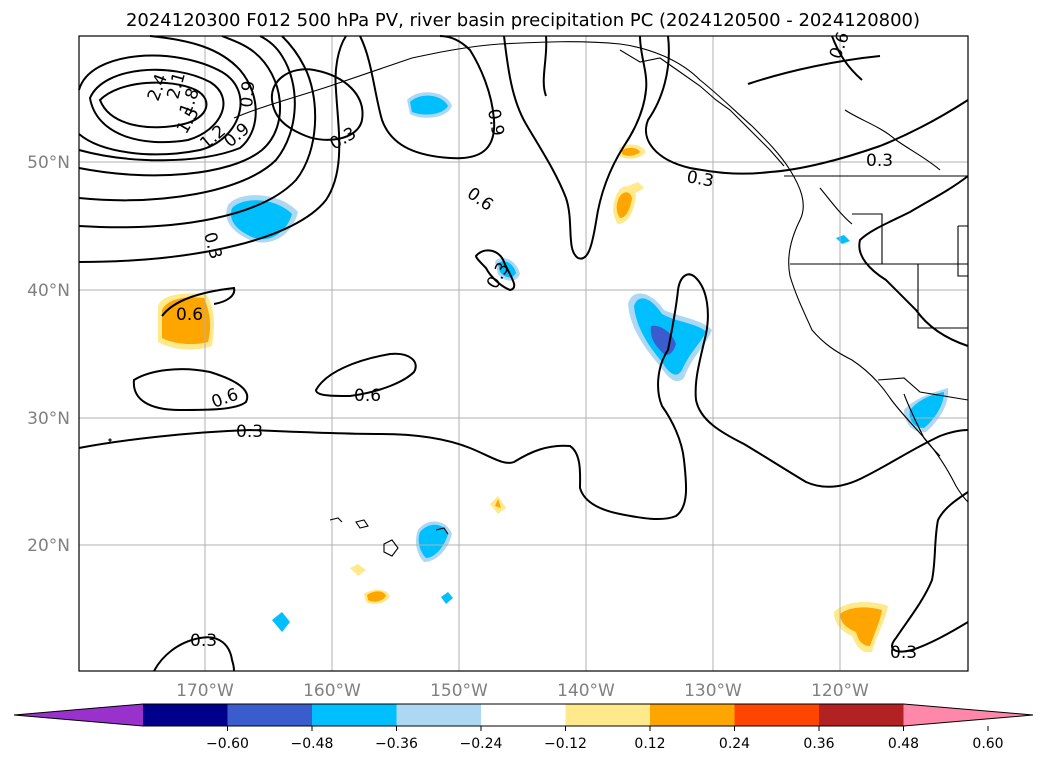  I want to click on lon-label: 170°W, so click(205, 691).